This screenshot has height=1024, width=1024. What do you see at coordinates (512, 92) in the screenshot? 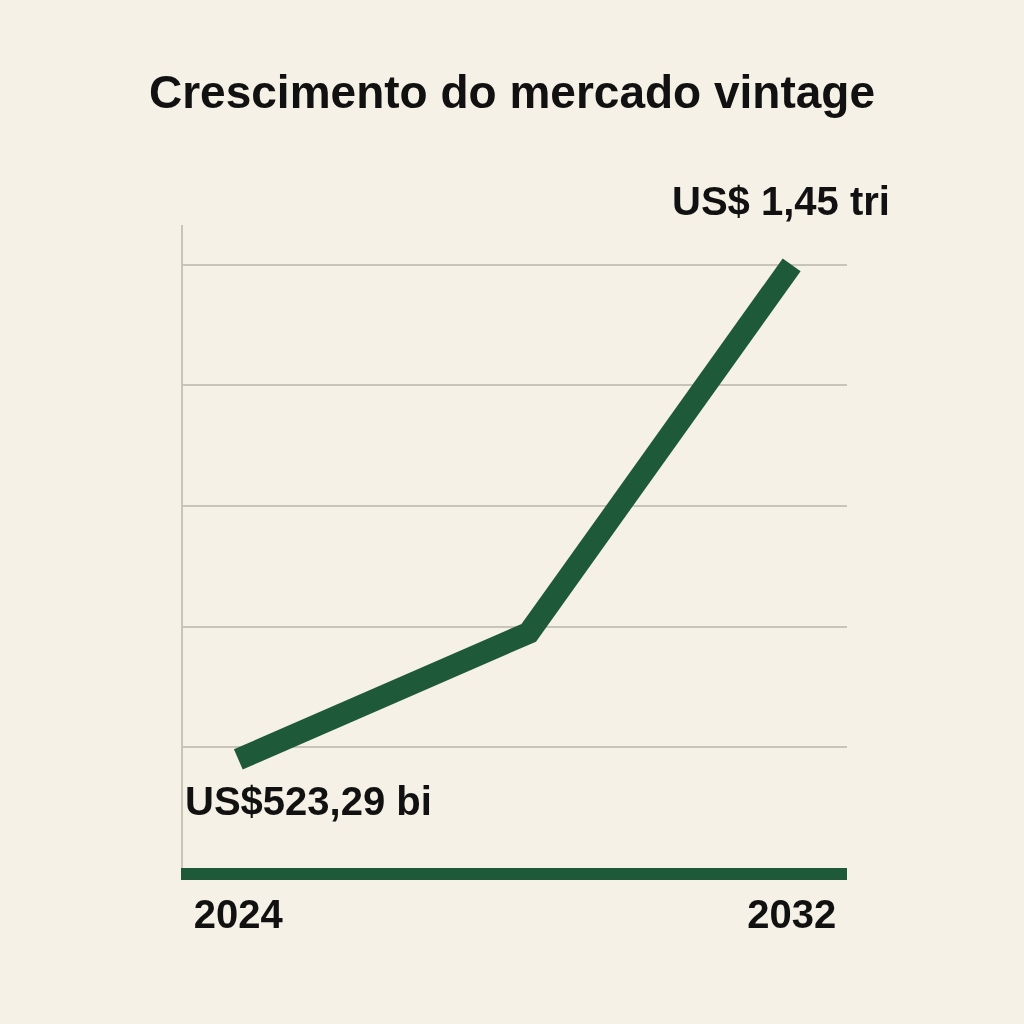
I see `chart-title: Crescimento do mercado vintage` at bounding box center [512, 92].